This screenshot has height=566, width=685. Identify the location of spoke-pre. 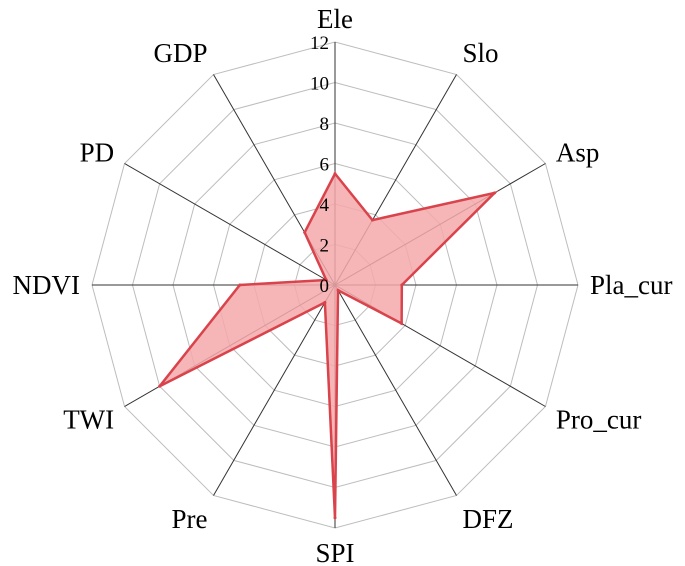
(274, 390).